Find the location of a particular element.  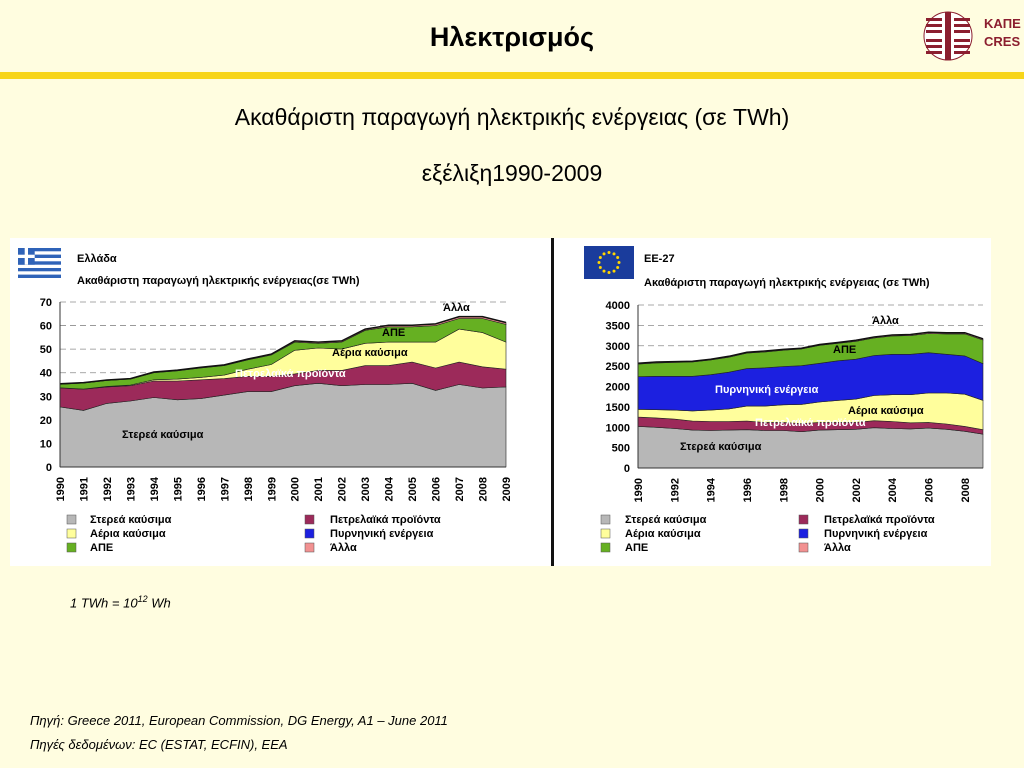

greece-ytick-label: 20 is located at coordinates (46, 421).